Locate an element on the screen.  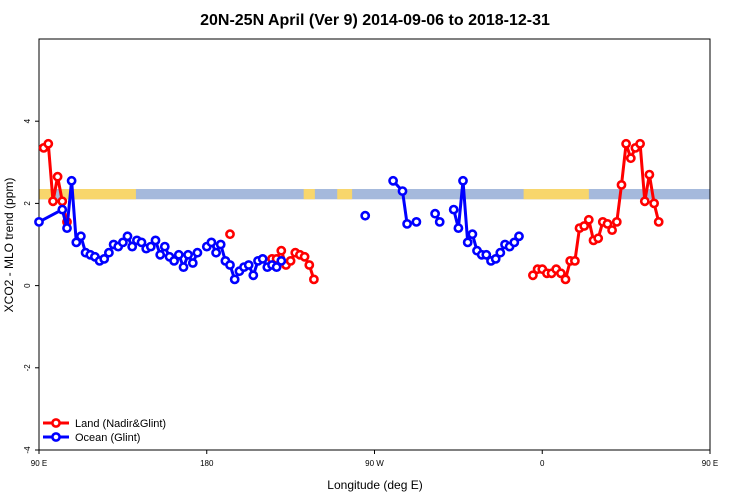
series-line is located at coordinates (596, 211).